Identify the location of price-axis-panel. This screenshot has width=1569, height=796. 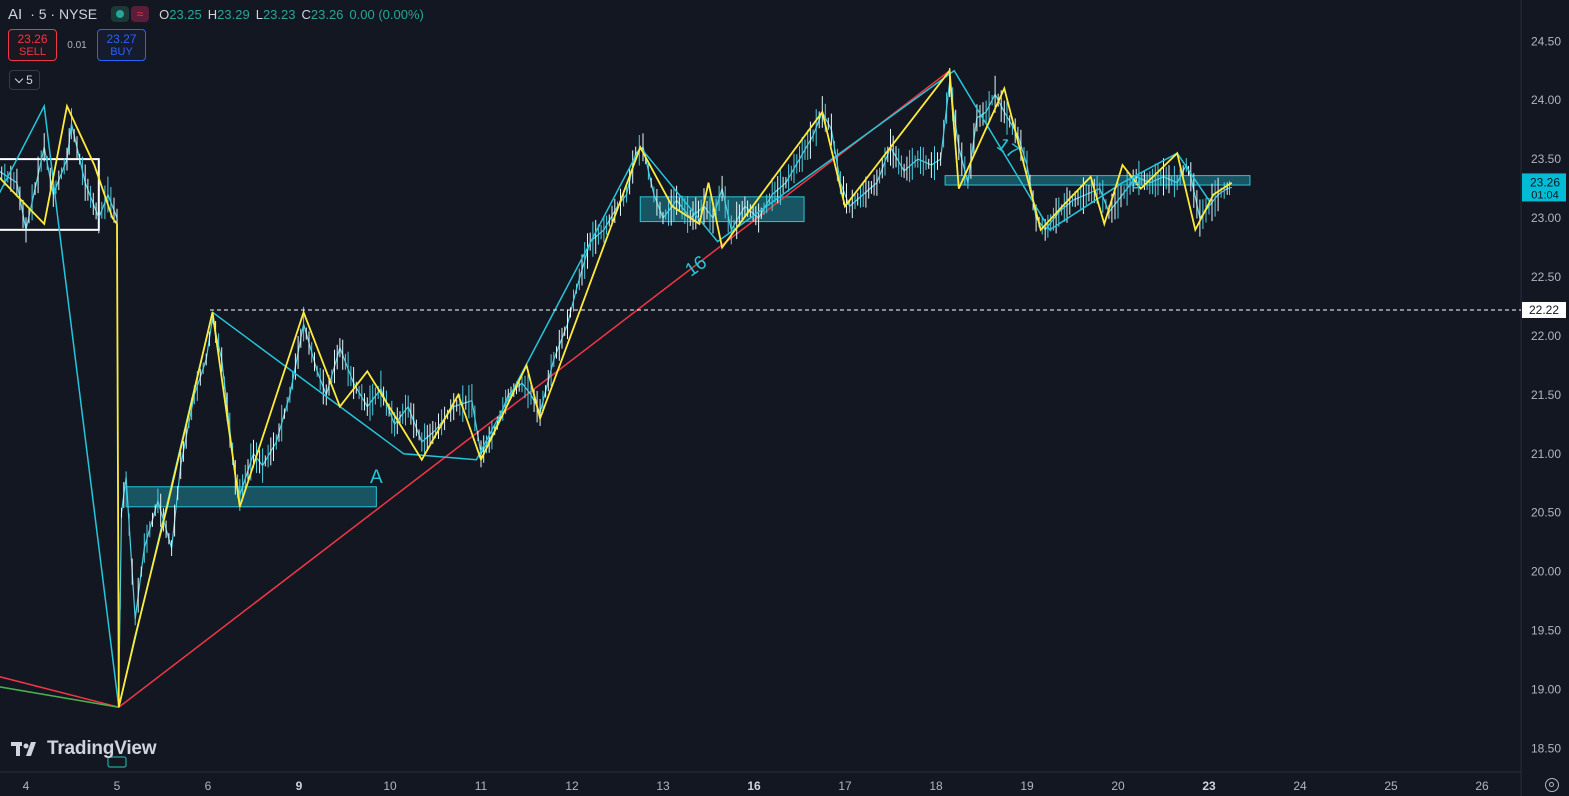
(1545, 398).